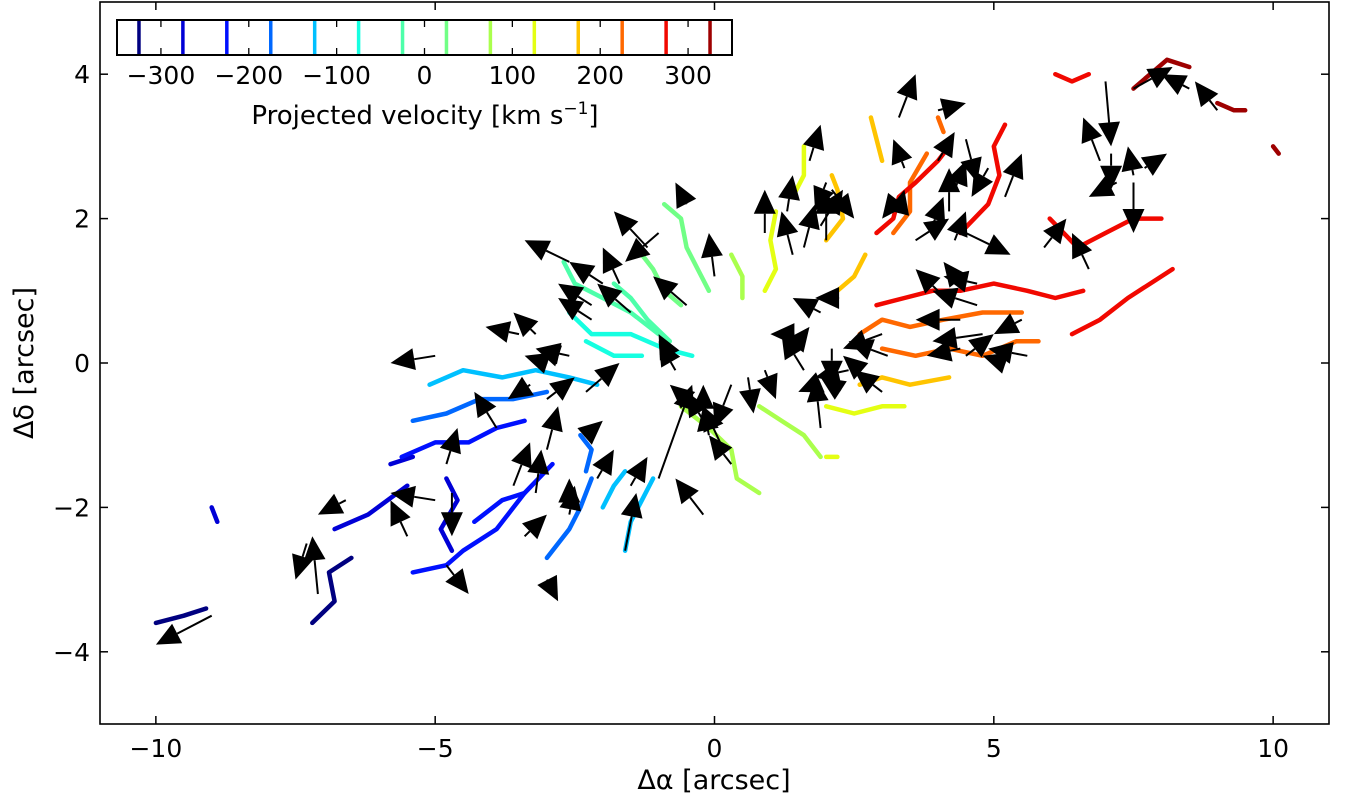 The image size is (1351, 803). What do you see at coordinates (593, 116) in the screenshot?
I see `colorbar-label-tail: ]` at bounding box center [593, 116].